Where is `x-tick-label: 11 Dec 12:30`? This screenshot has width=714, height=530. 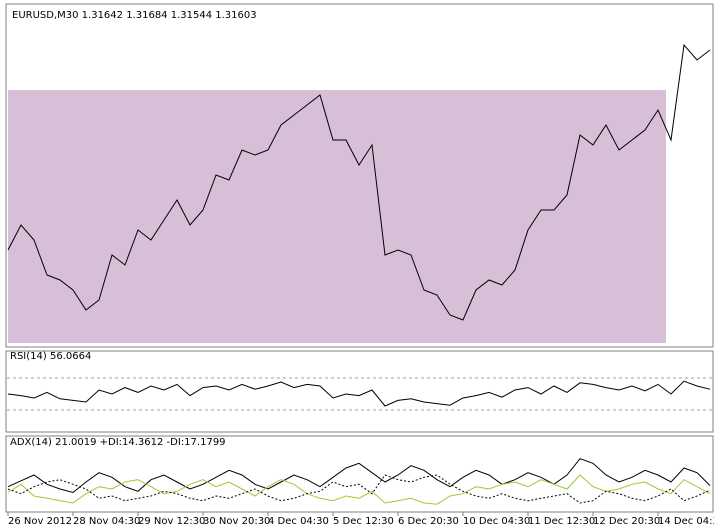 x-tick-label: 11 Dec 12:30 is located at coordinates (561, 521).